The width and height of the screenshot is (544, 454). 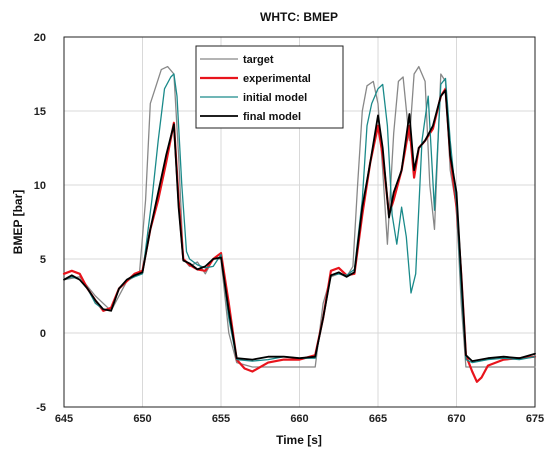 What do you see at coordinates (272, 117) in the screenshot?
I see `legend-label: final model` at bounding box center [272, 117].